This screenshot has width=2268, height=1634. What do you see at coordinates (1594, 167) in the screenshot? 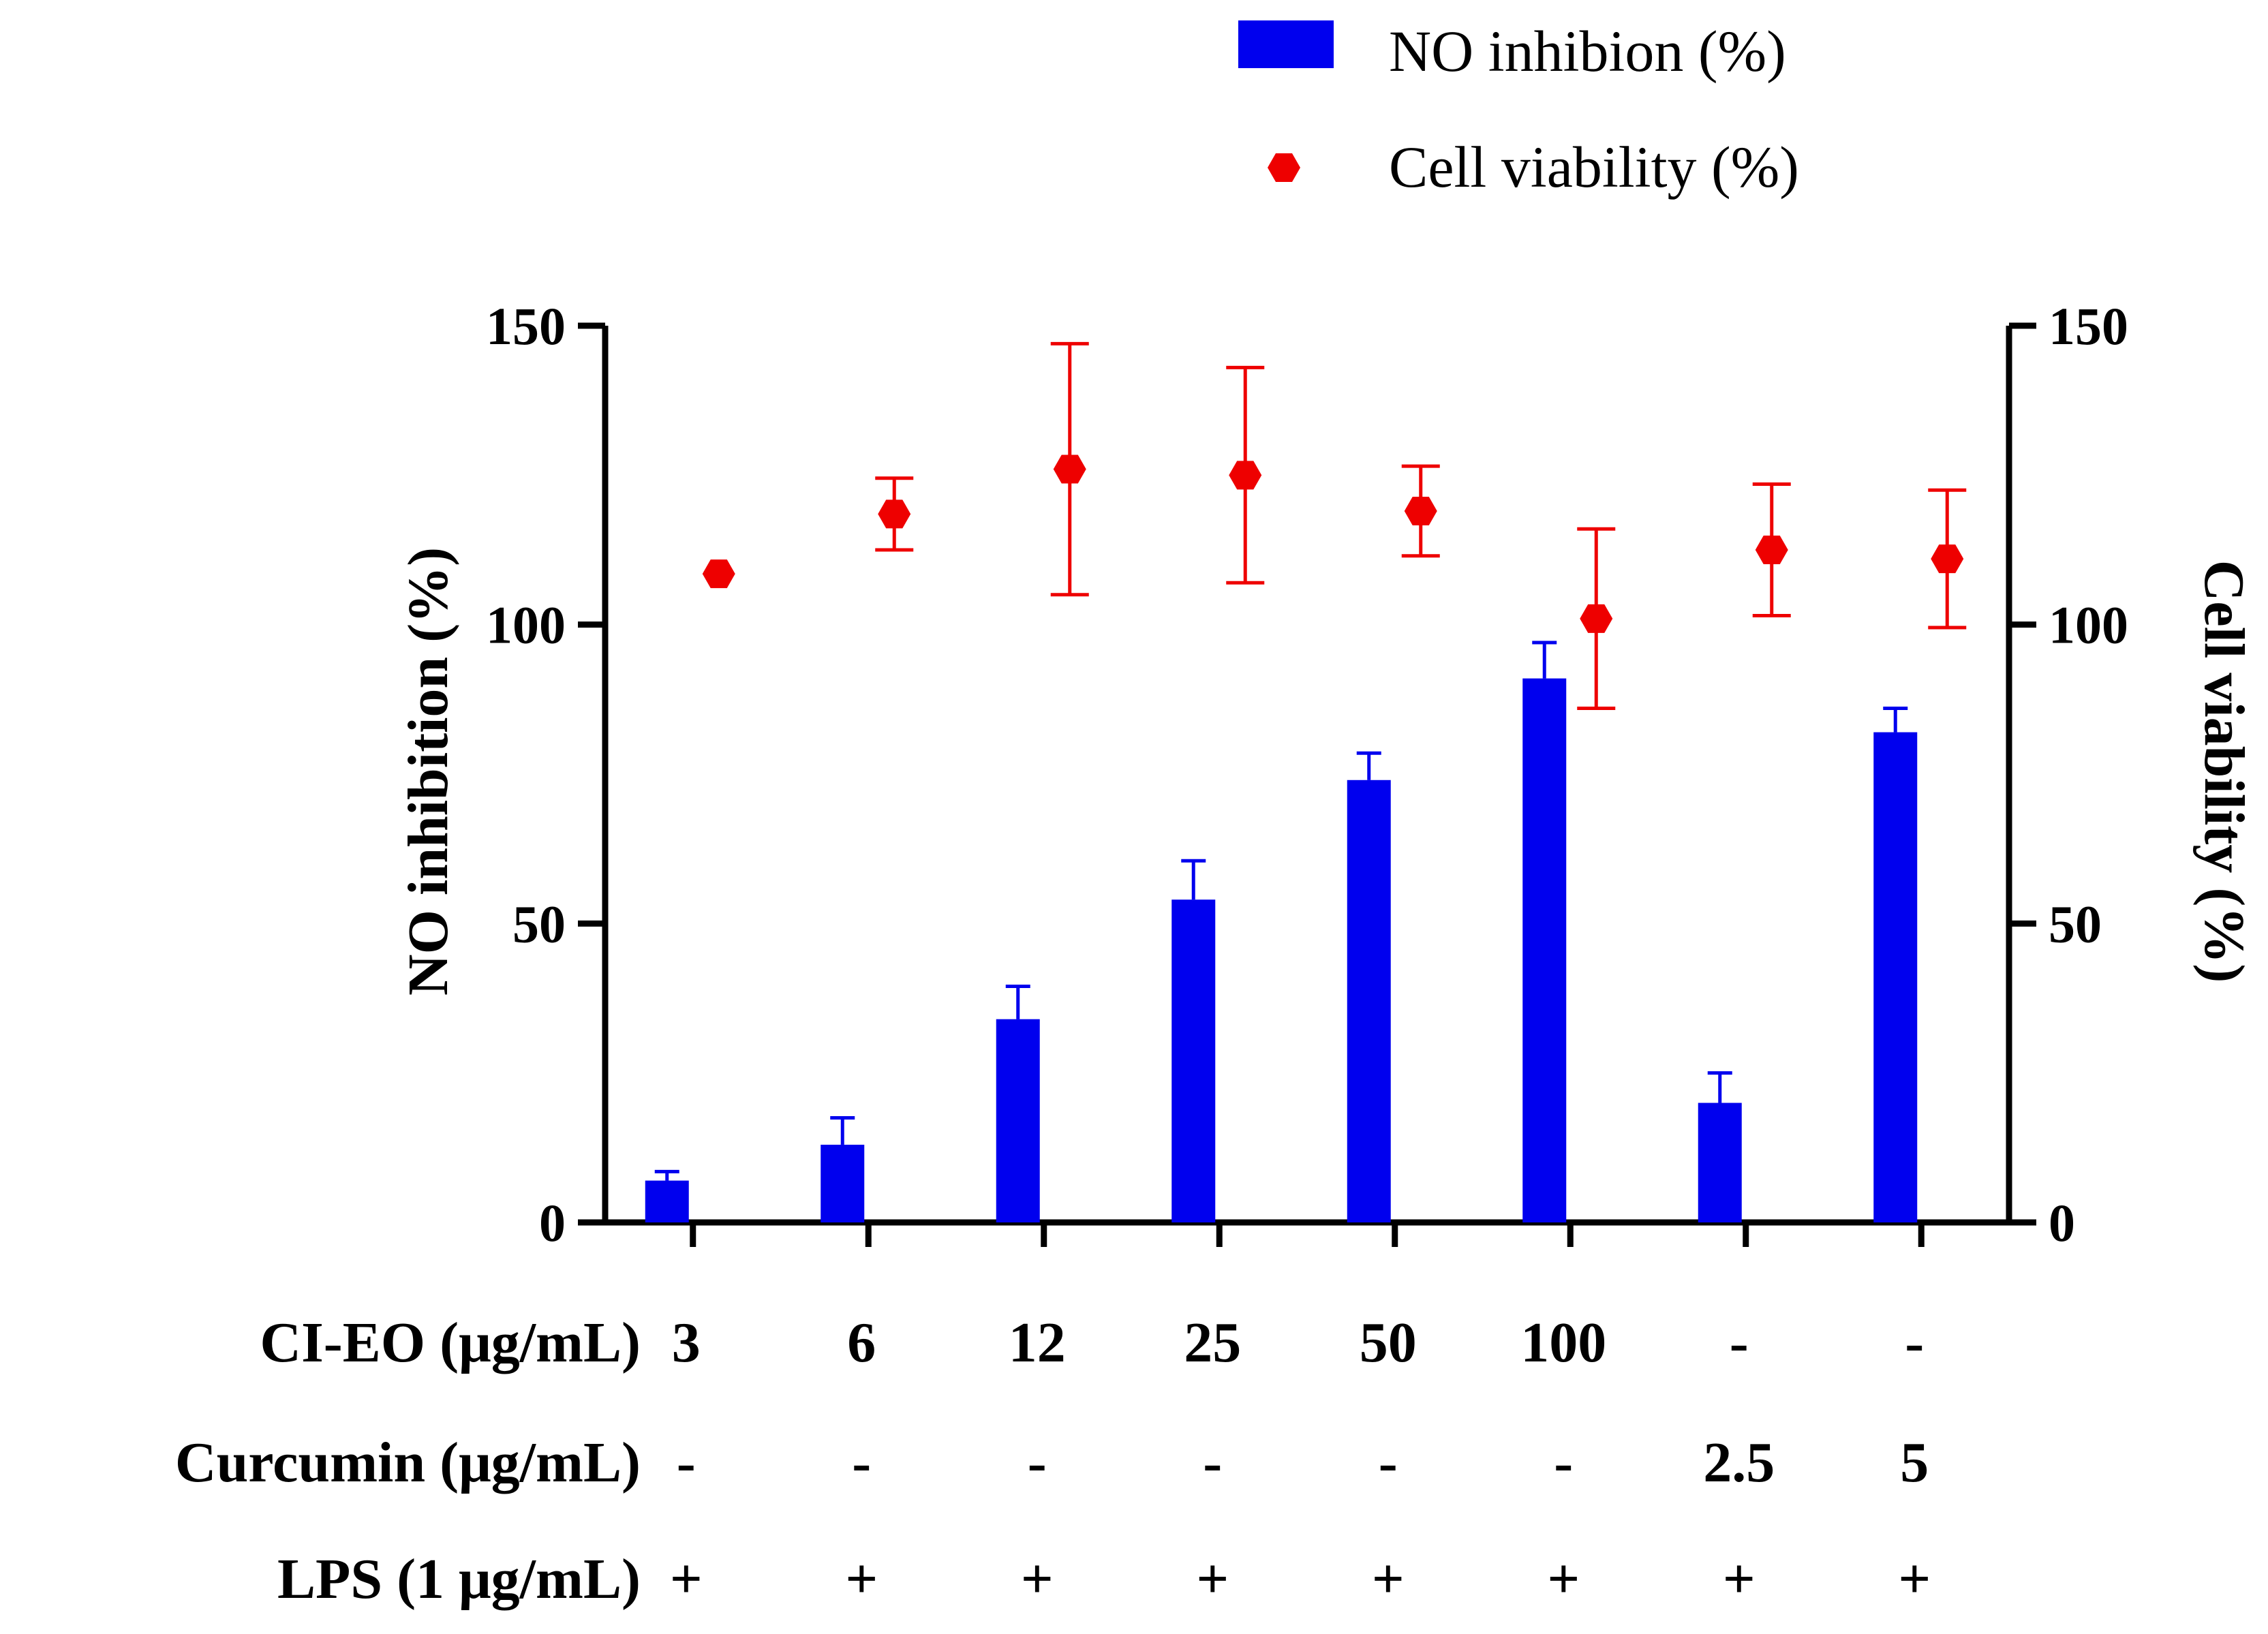
I see `legend-label-cell-viability: Cell viability (%)` at bounding box center [1594, 167].